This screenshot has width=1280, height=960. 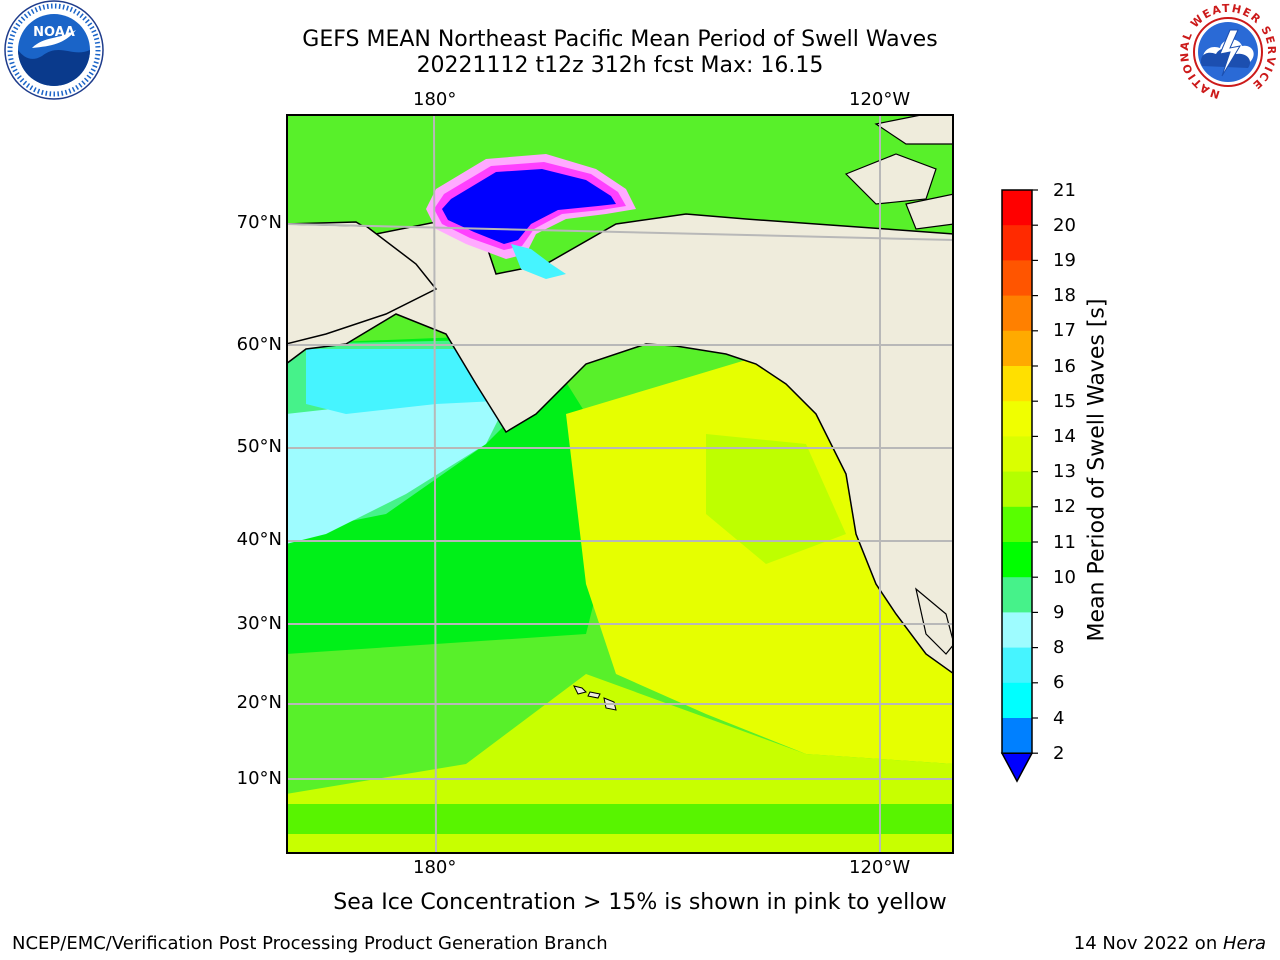 What do you see at coordinates (934, 621) in the screenshot?
I see `baja-peninsula` at bounding box center [934, 621].